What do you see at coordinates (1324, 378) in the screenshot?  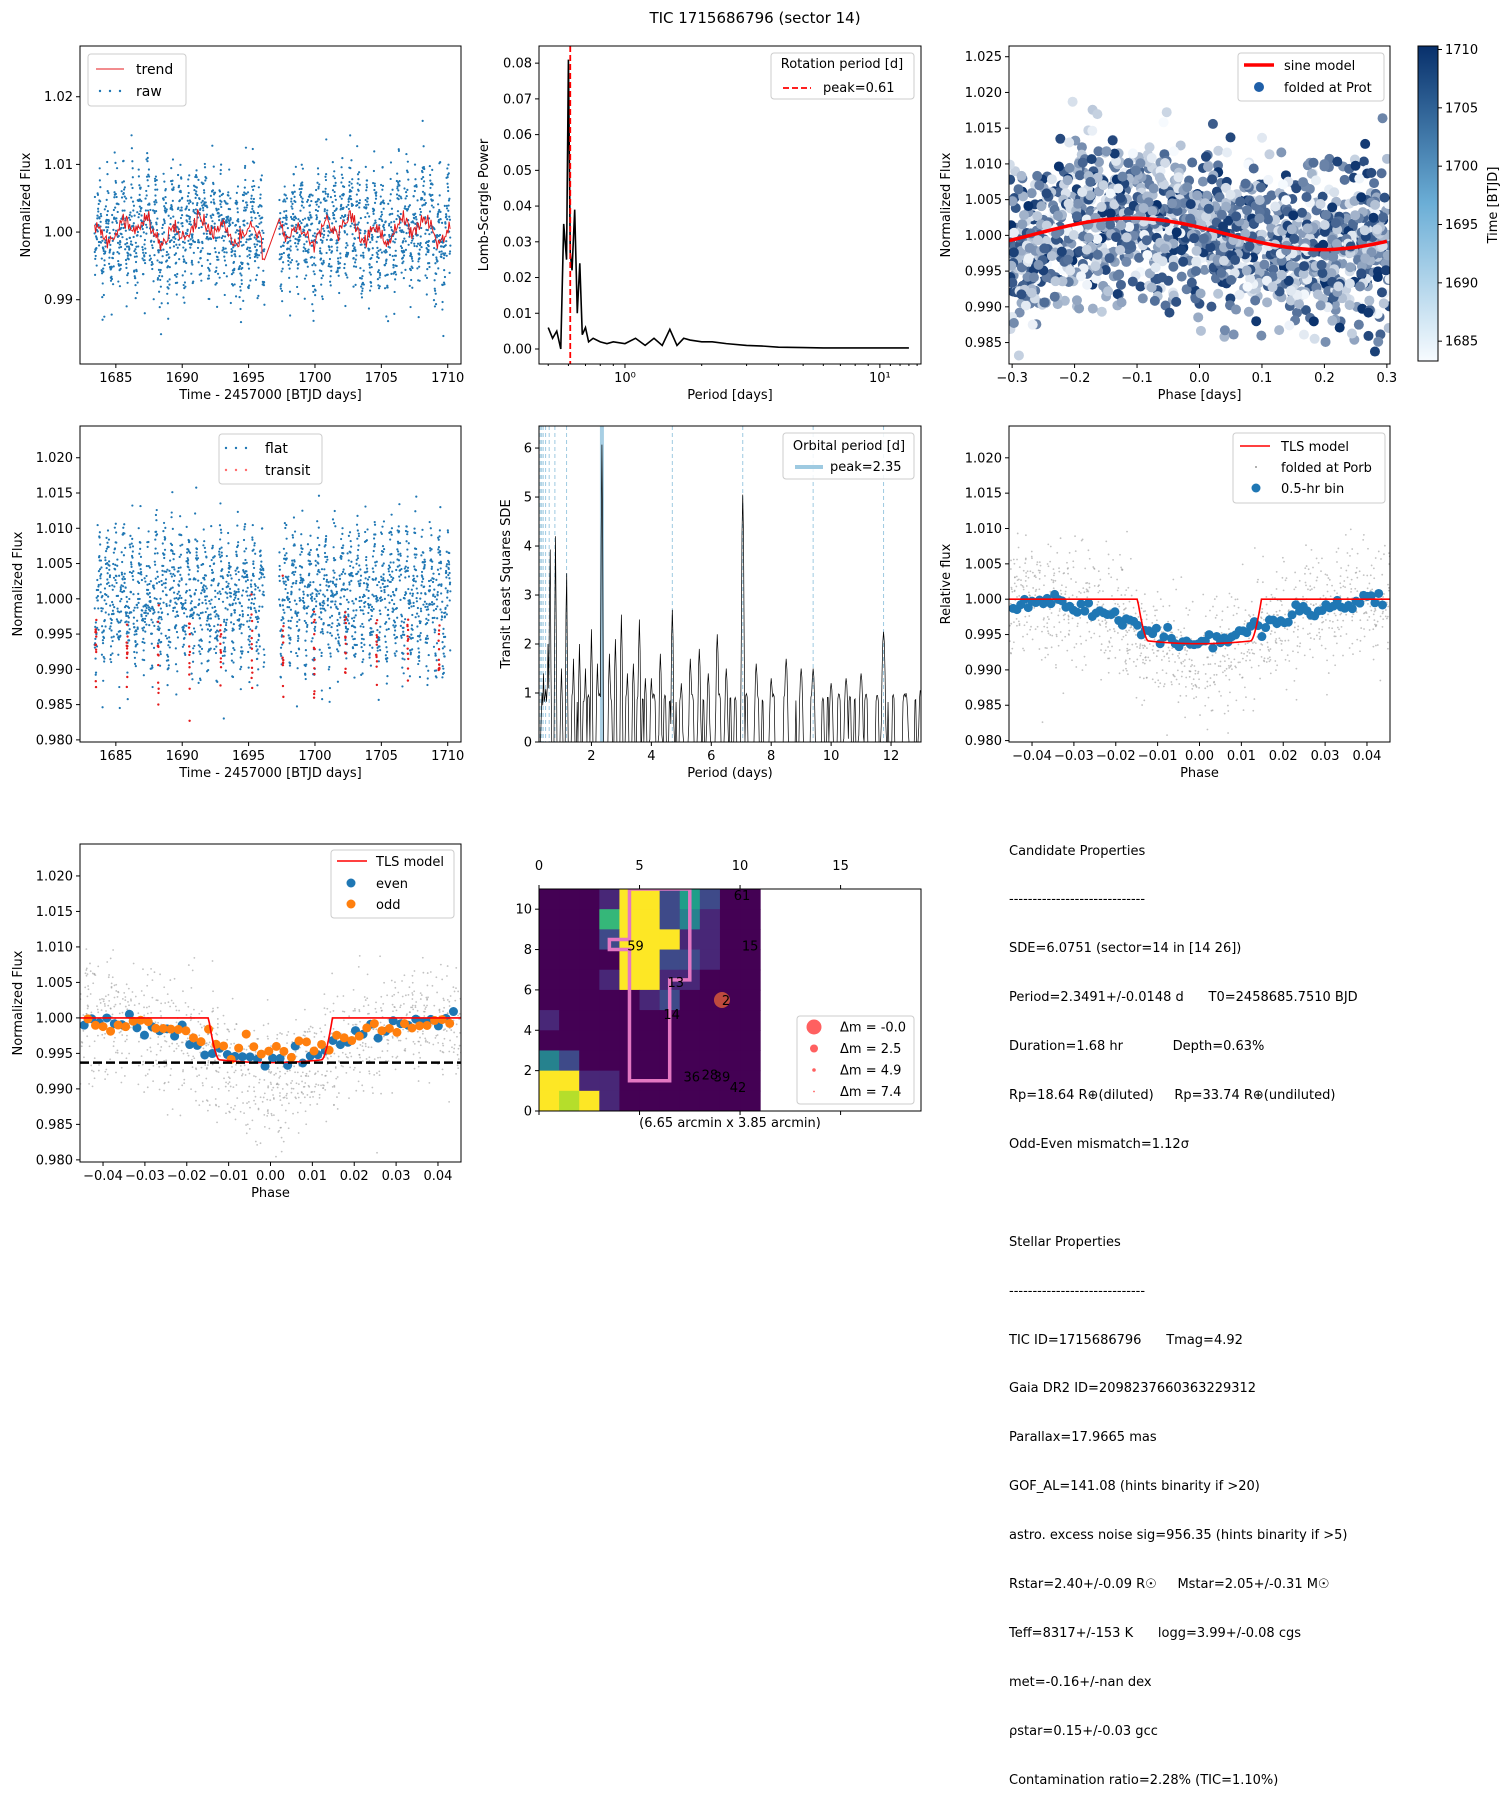 I see `x-tick-label: 0.2` at bounding box center [1324, 378].